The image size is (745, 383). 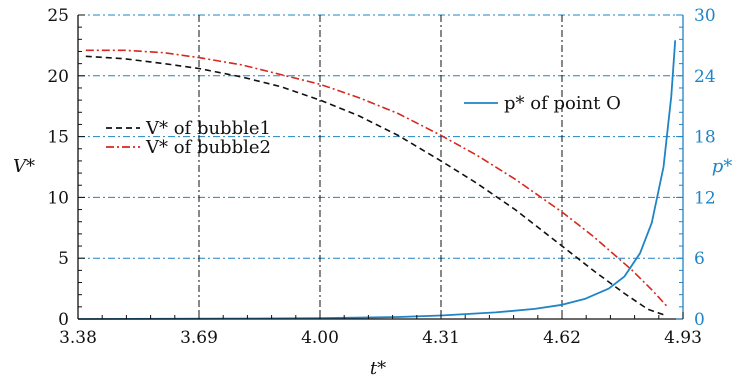 What do you see at coordinates (58, 198) in the screenshot?
I see `y-left-tick-label: 10` at bounding box center [58, 198].